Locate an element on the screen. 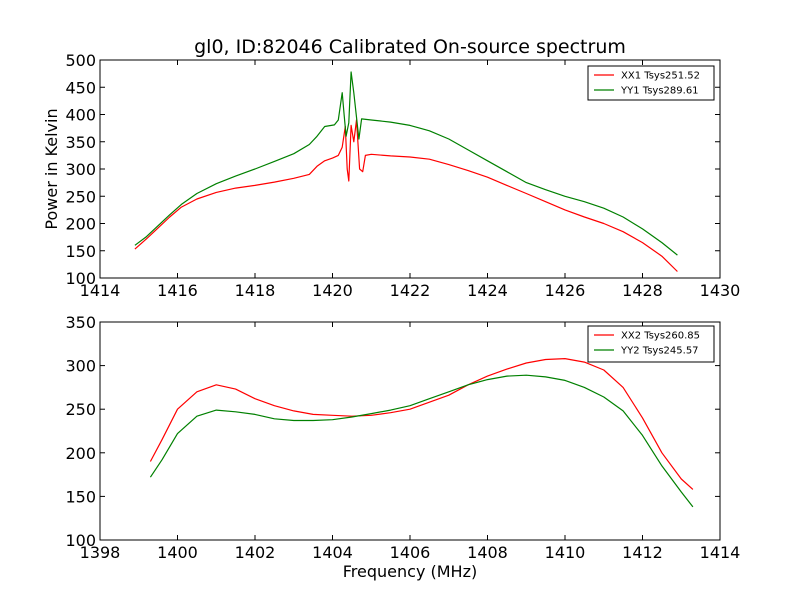  top-xtick-label: 1420 is located at coordinates (332, 290).